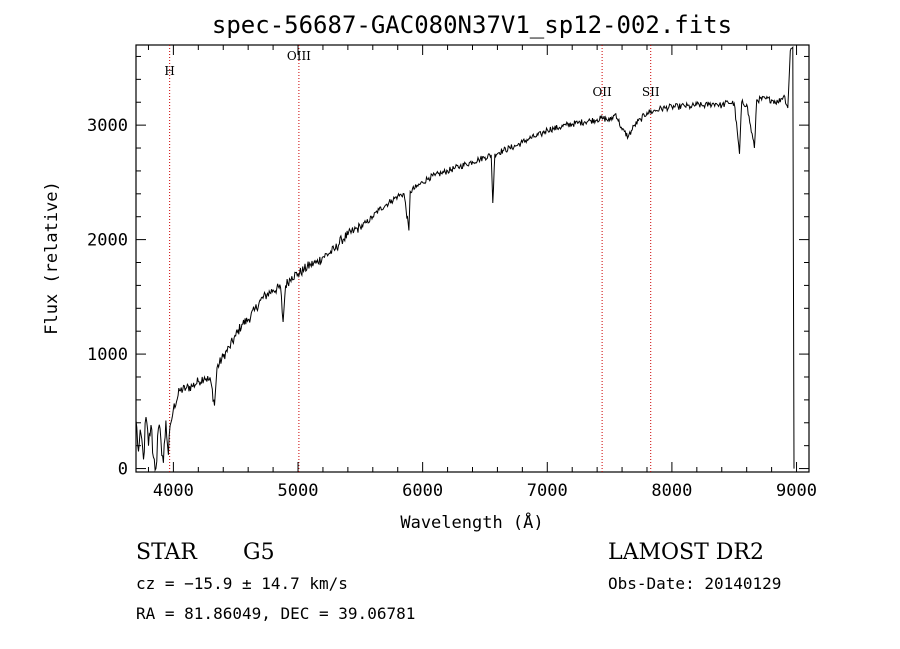 The height and width of the screenshot is (649, 900). Describe the element at coordinates (173, 491) in the screenshot. I see `x-tick-label: 4000` at that location.